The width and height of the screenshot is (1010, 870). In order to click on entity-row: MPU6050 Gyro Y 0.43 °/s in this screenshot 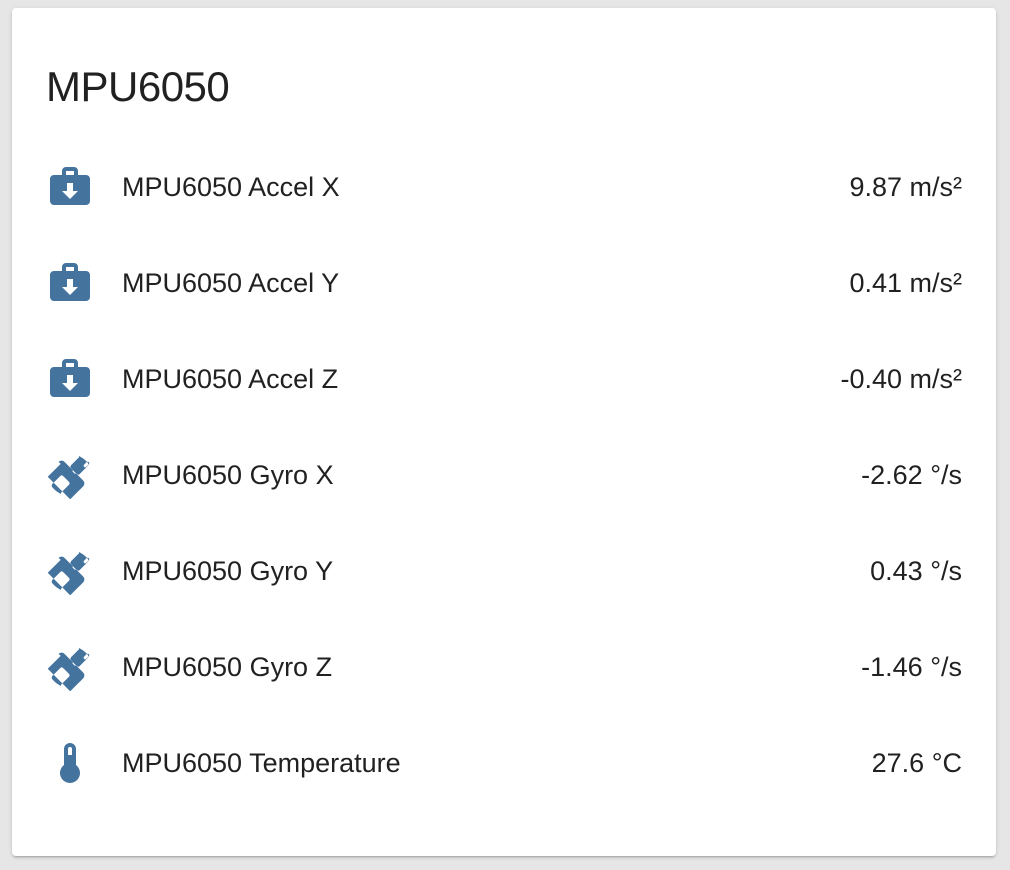, I will do `click(504, 571)`.